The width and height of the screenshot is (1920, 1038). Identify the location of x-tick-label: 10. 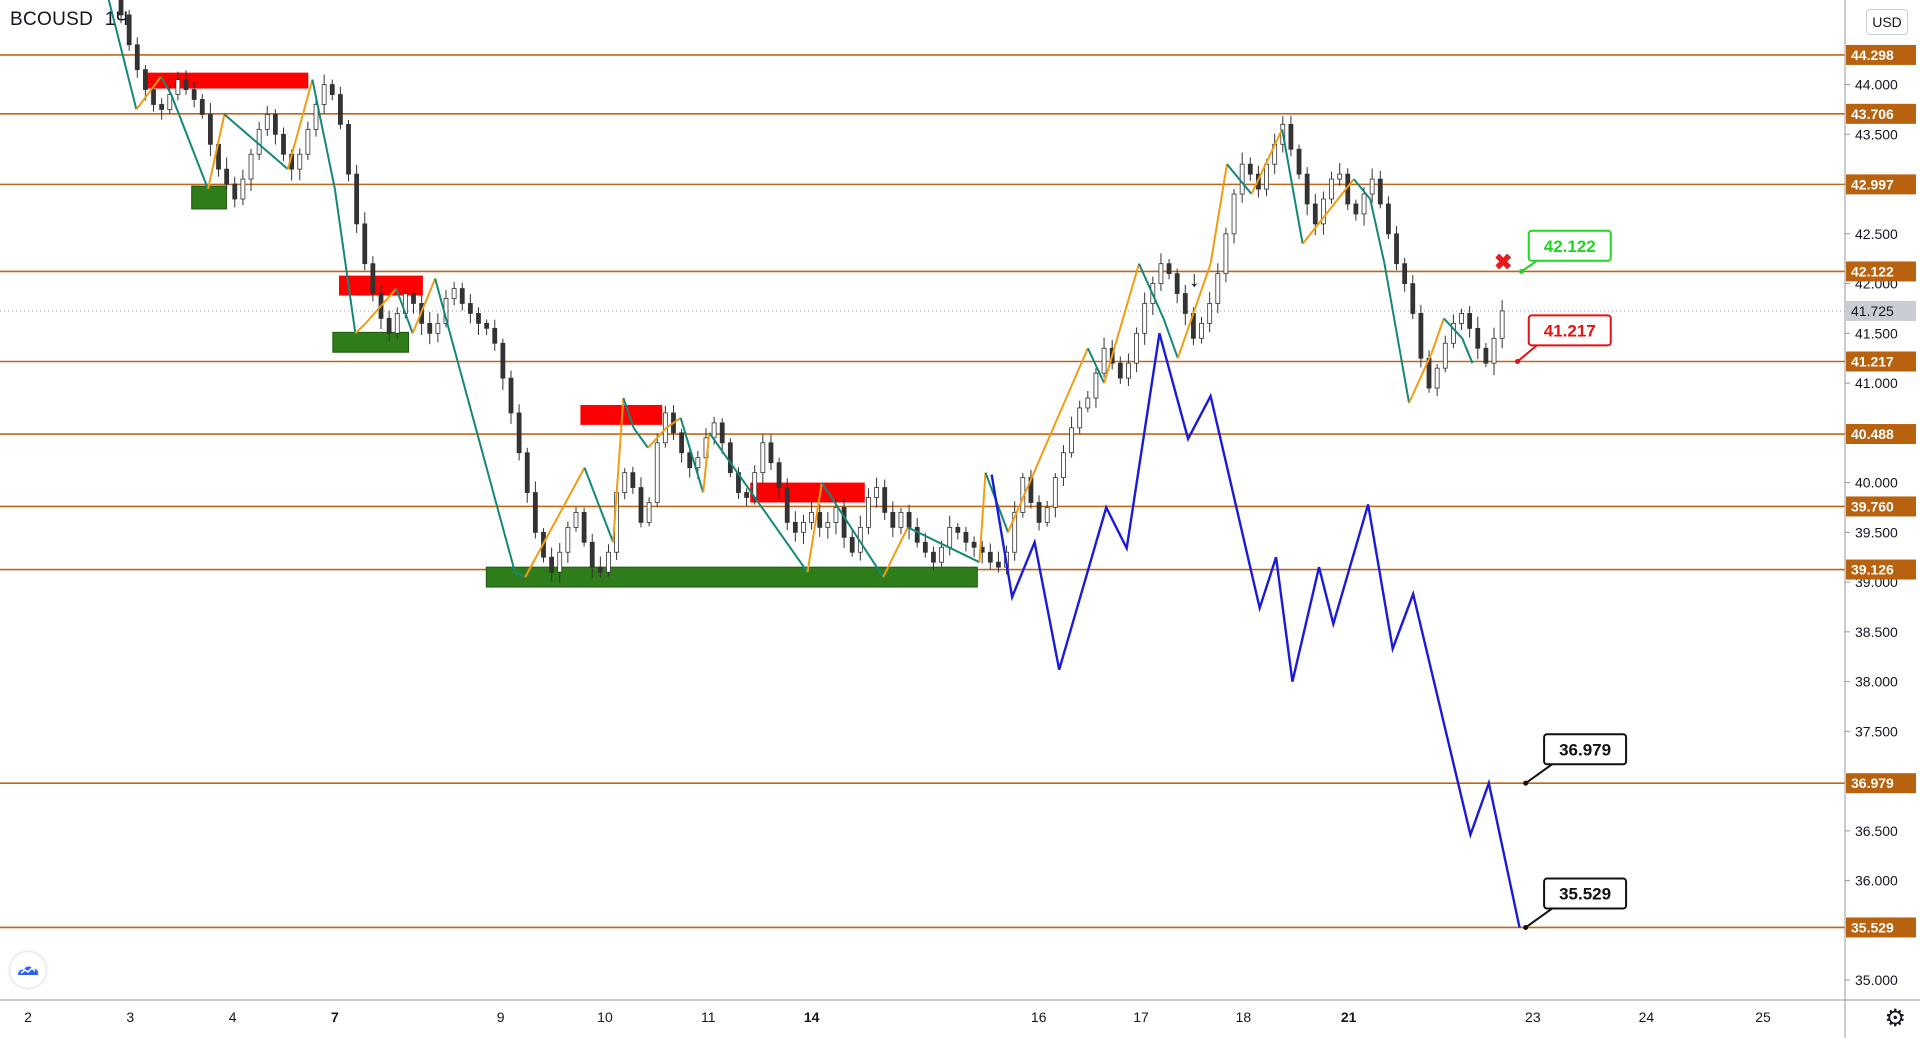
(605, 1017).